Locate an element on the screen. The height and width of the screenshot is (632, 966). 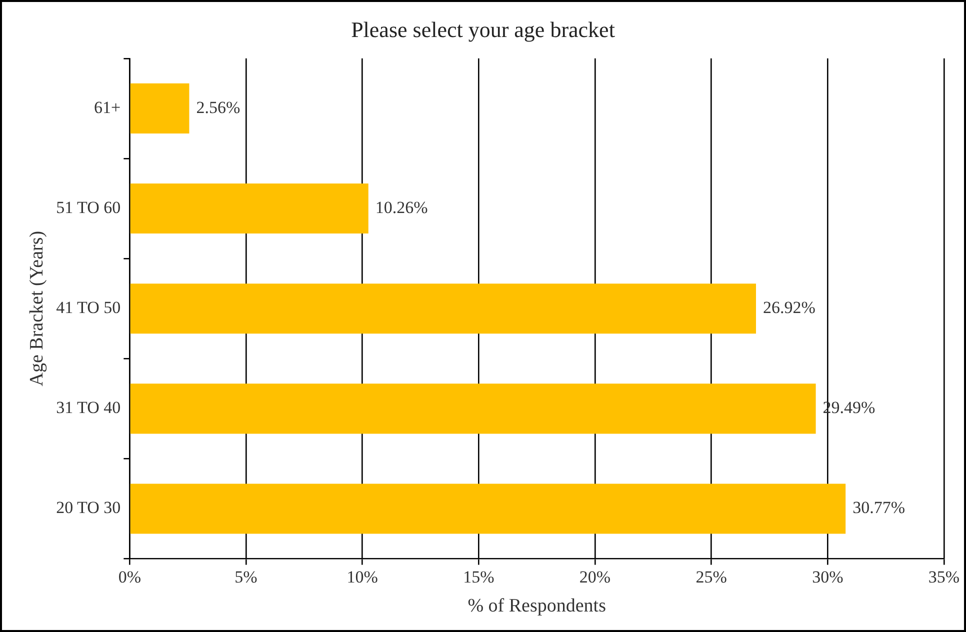
x-tick-label: 35% is located at coordinates (944, 576).